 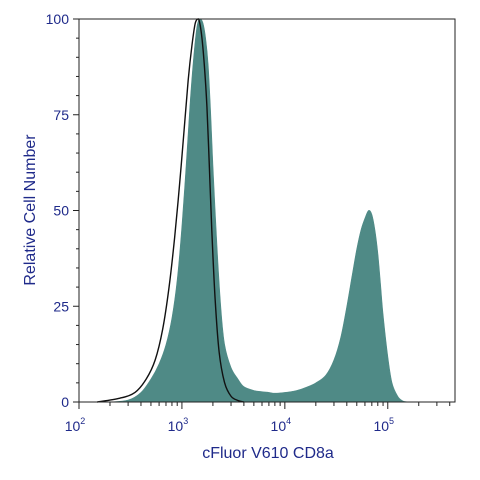 What do you see at coordinates (61, 211) in the screenshot?
I see `y-tick-label: 50` at bounding box center [61, 211].